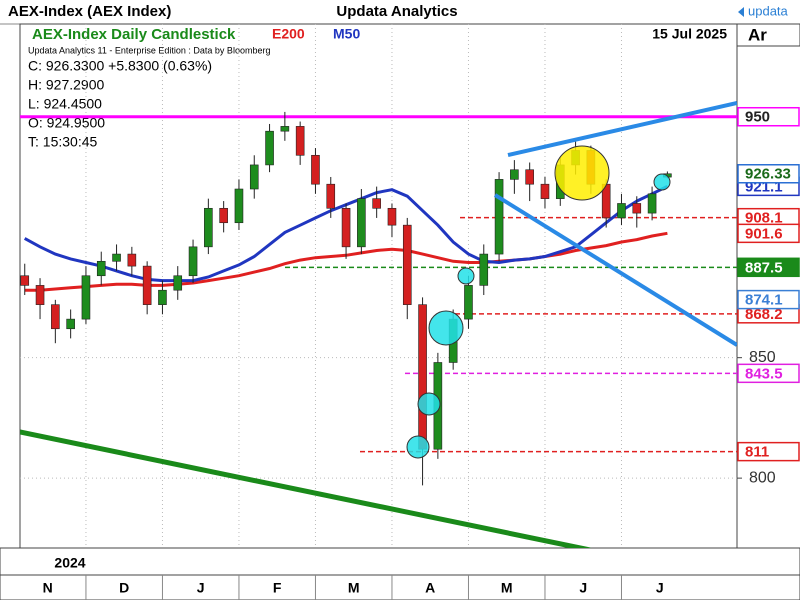  What do you see at coordinates (346, 34) in the screenshot?
I see `legend-entry: M50` at bounding box center [346, 34].